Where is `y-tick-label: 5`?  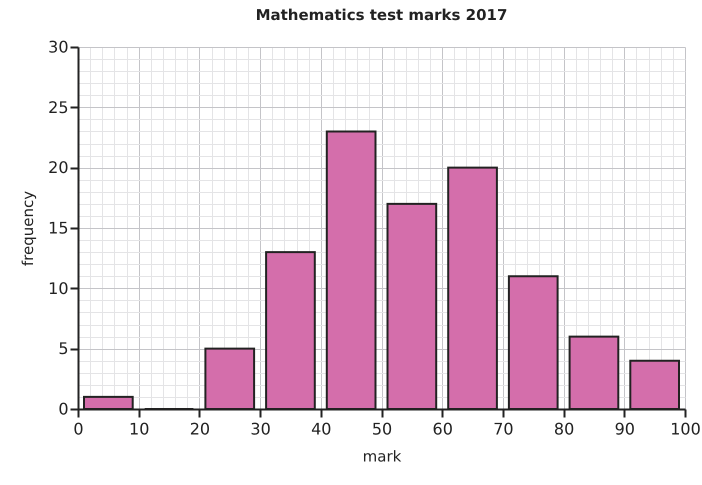 y-tick-label: 5 is located at coordinates (63, 348).